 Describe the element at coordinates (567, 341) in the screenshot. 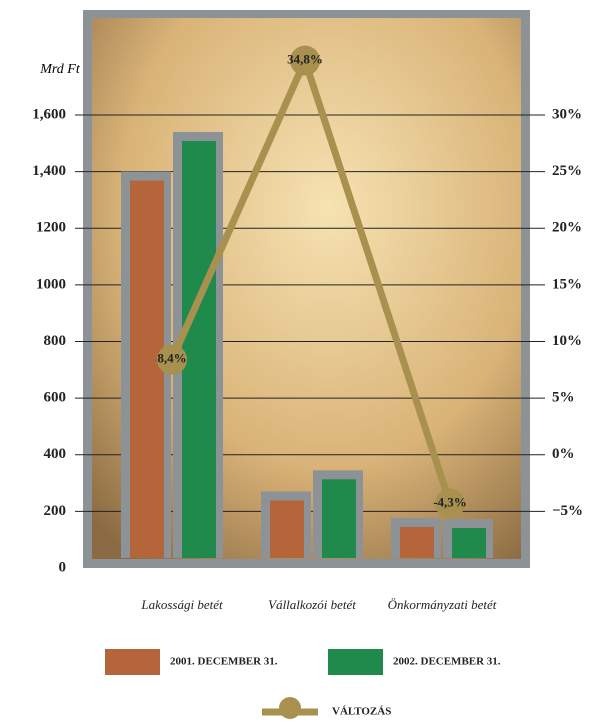

I see `y2-tick-label: 10%` at that location.